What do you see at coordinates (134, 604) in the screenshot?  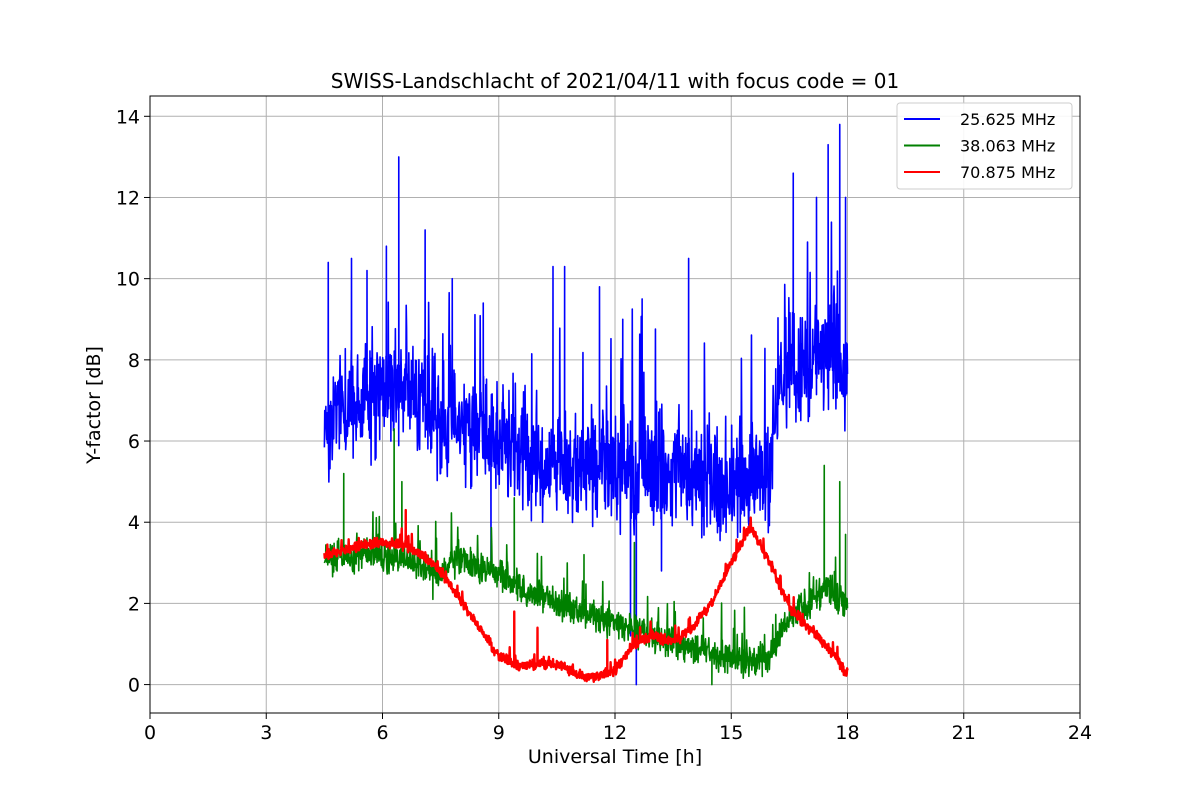 I see `y-tick-label: 2` at bounding box center [134, 604].